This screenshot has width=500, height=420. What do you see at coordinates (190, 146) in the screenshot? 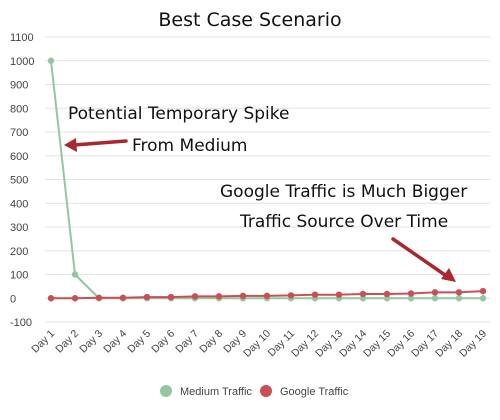
I see `annotation-spike-line-2: From Medium` at bounding box center [190, 146].